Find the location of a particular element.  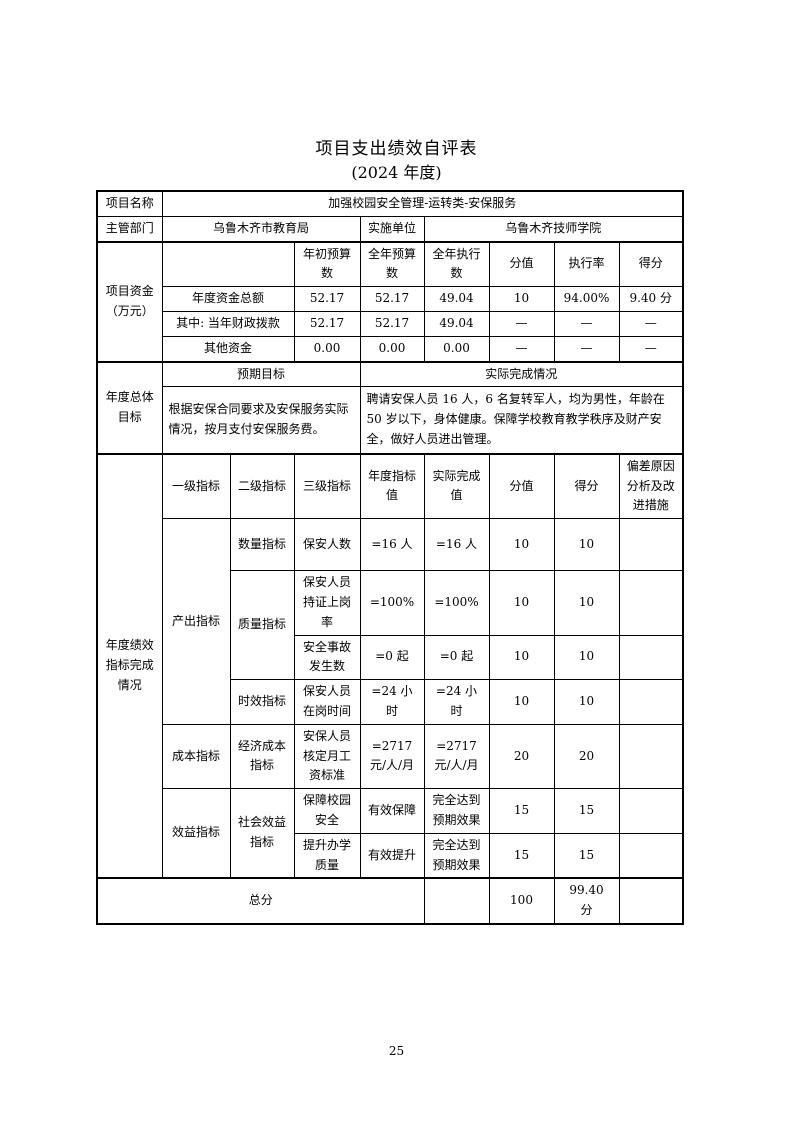

indicator-l2: 社会效益指标 is located at coordinates (262, 833).